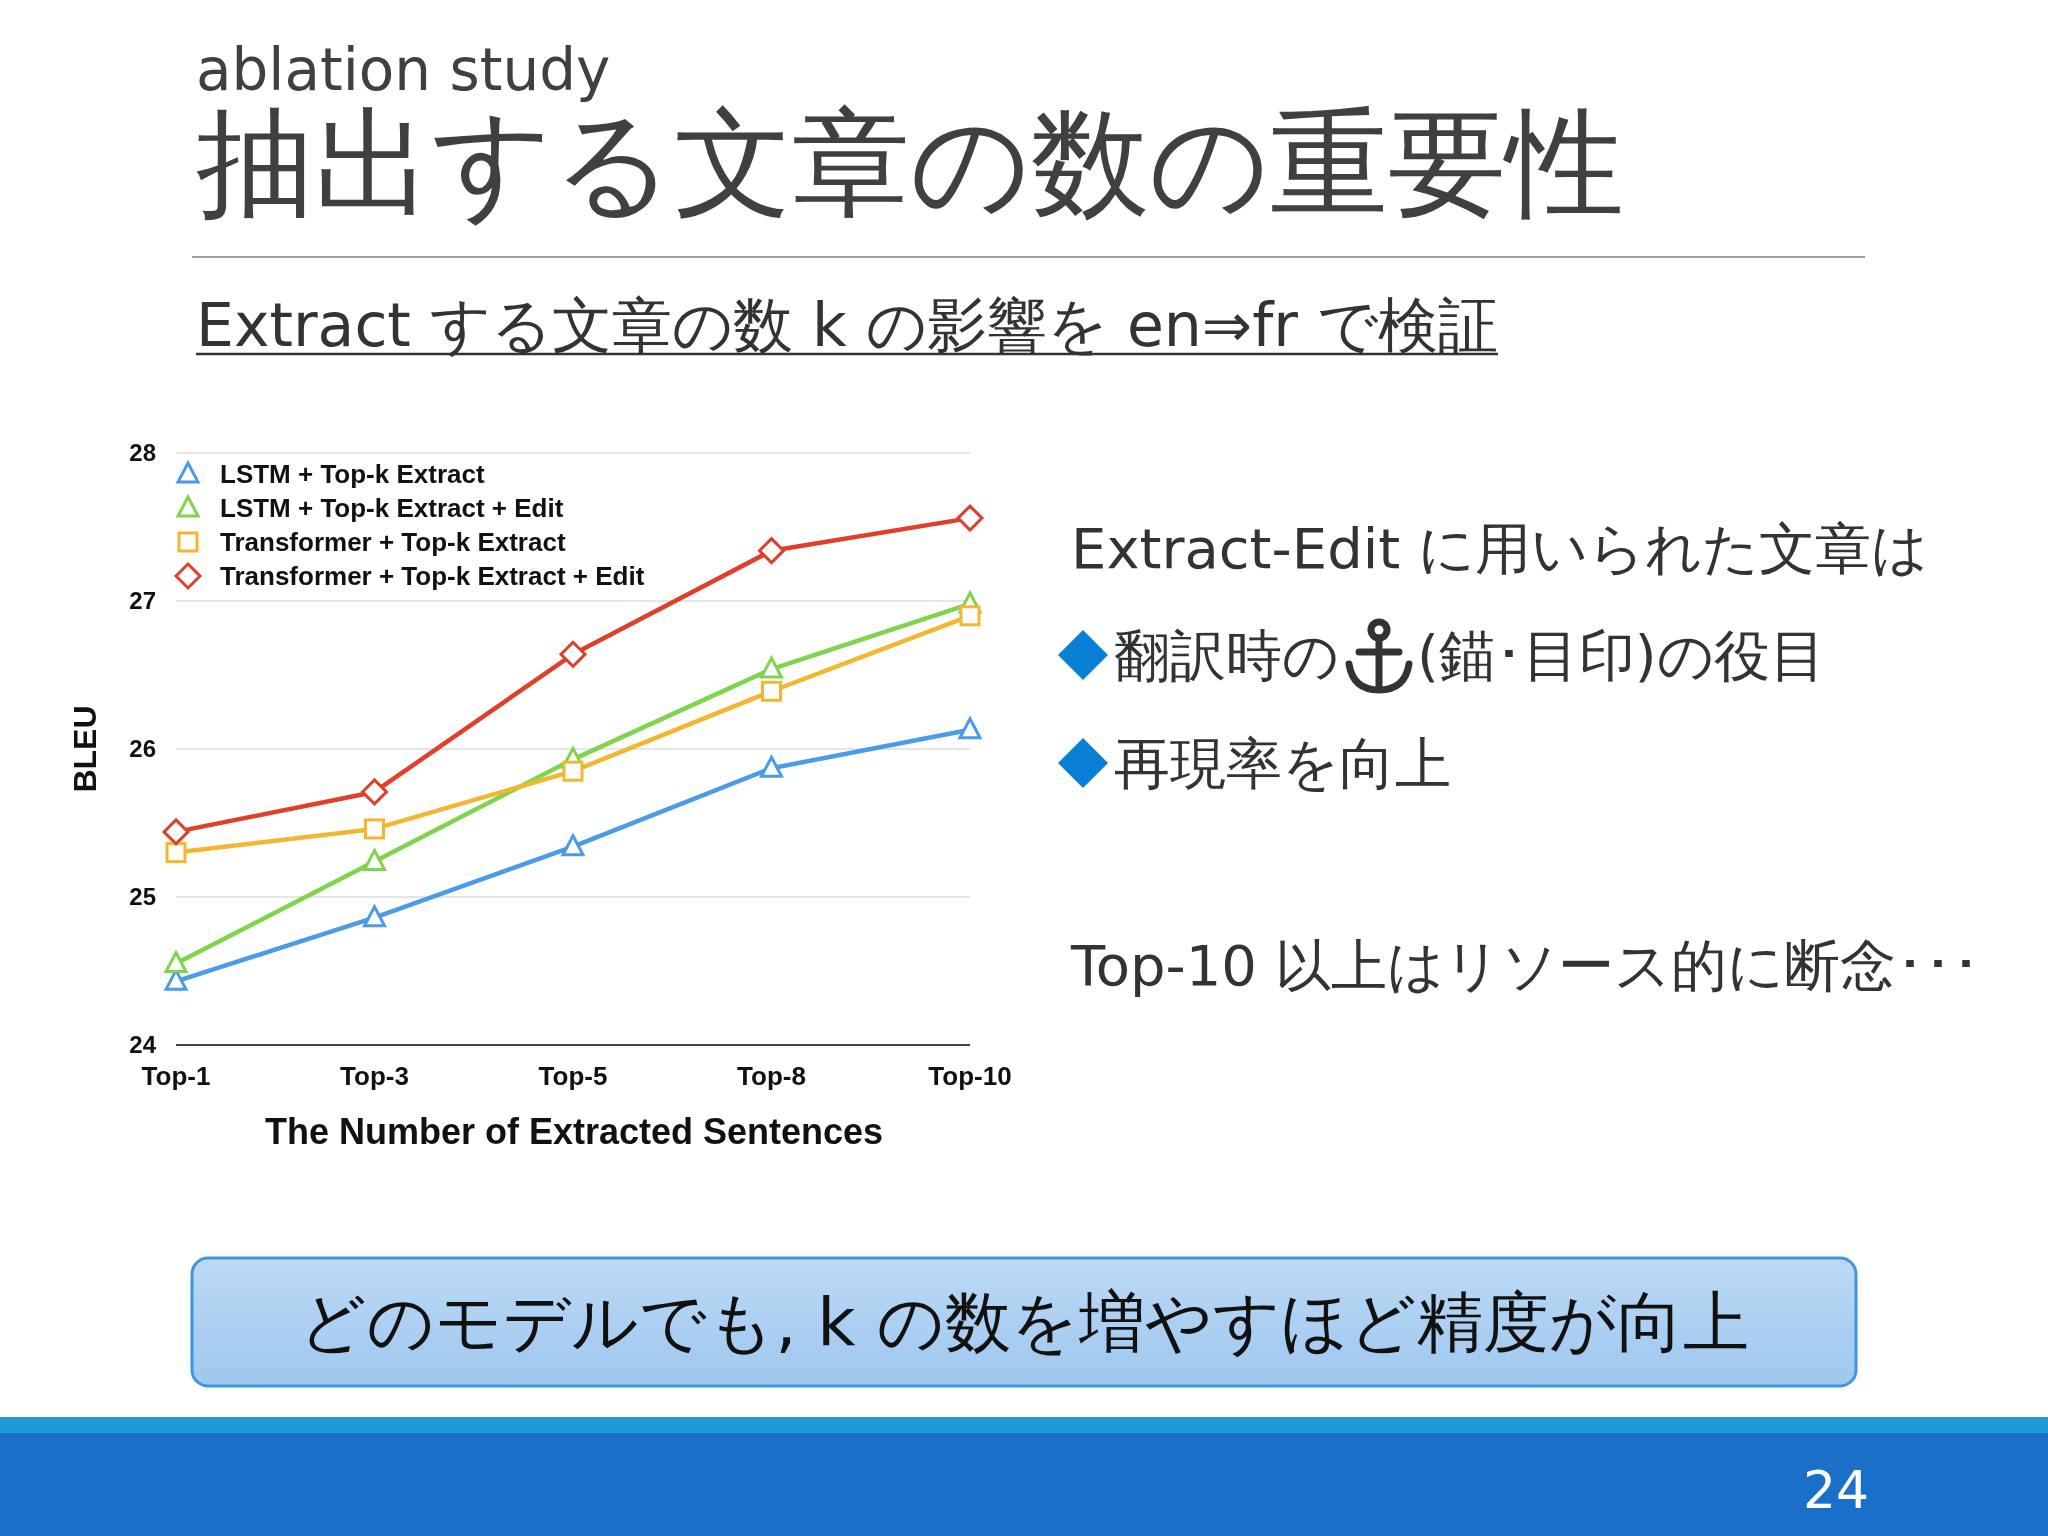 This screenshot has height=1536, width=2048. What do you see at coordinates (393, 542) in the screenshot?
I see `legend-label: Transformer + Top-k Extract` at bounding box center [393, 542].